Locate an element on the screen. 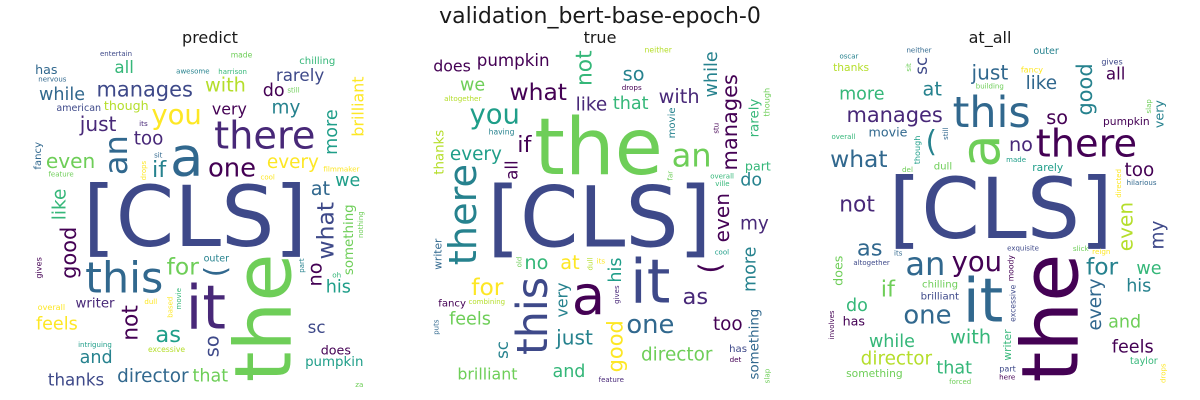  word-that: that is located at coordinates (211, 377).